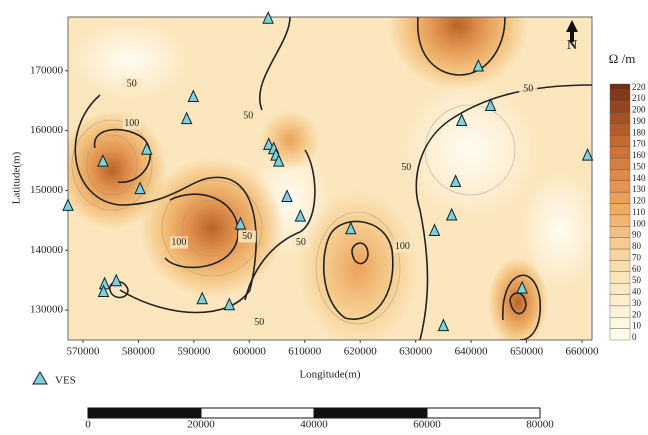 The image size is (648, 435). Describe the element at coordinates (639, 87) in the screenshot. I see `colorbar-tick-label: 220` at that location.